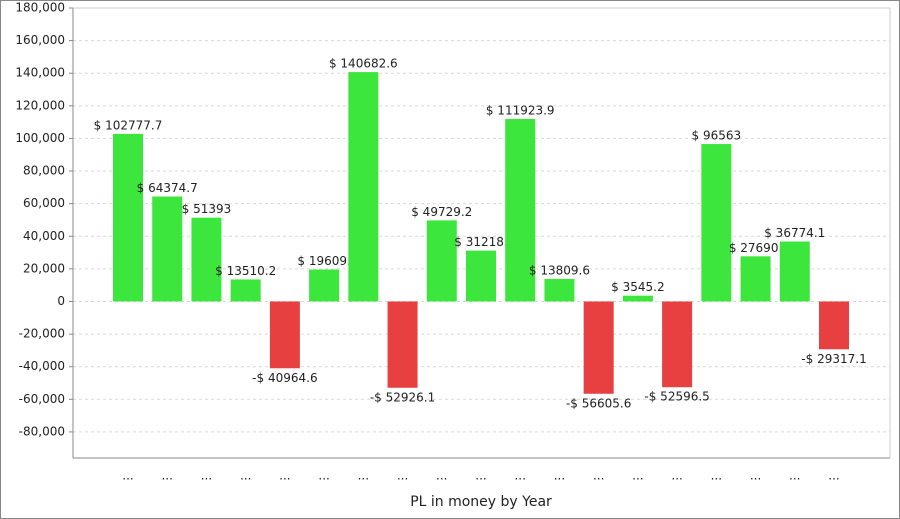  Describe the element at coordinates (44, 236) in the screenshot. I see `y-tick-label: 40,000` at that location.